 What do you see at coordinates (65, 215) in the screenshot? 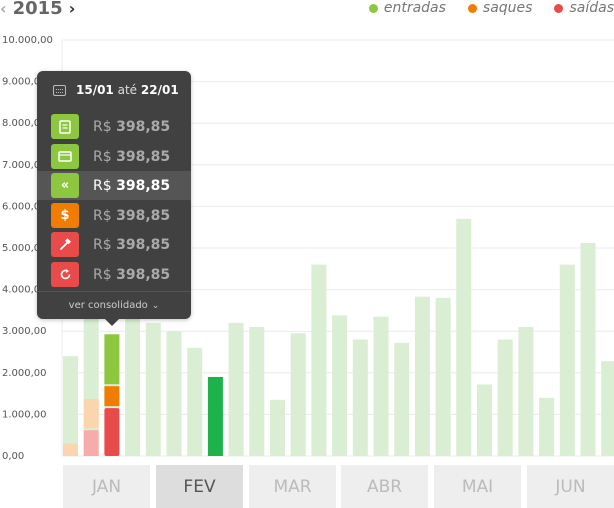
I see `dollar-icon: $` at bounding box center [65, 215].